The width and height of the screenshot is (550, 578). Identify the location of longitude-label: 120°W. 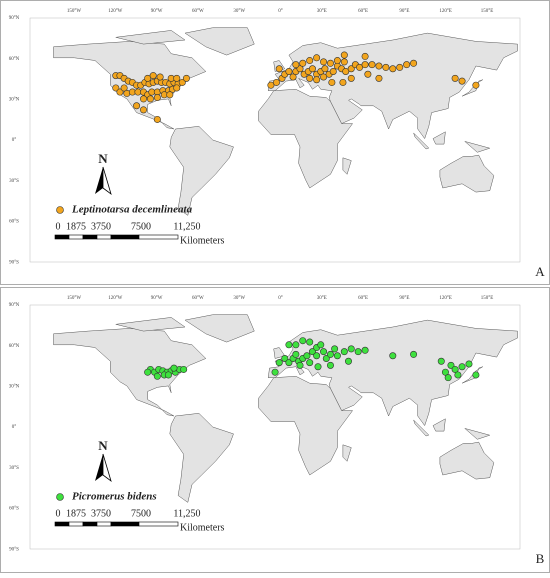
(115, 11).